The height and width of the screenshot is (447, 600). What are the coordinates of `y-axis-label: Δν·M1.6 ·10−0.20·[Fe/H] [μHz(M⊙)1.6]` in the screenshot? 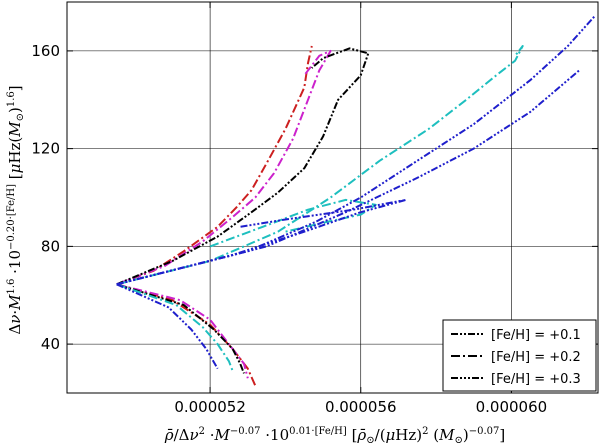 It's located at (16, 209).